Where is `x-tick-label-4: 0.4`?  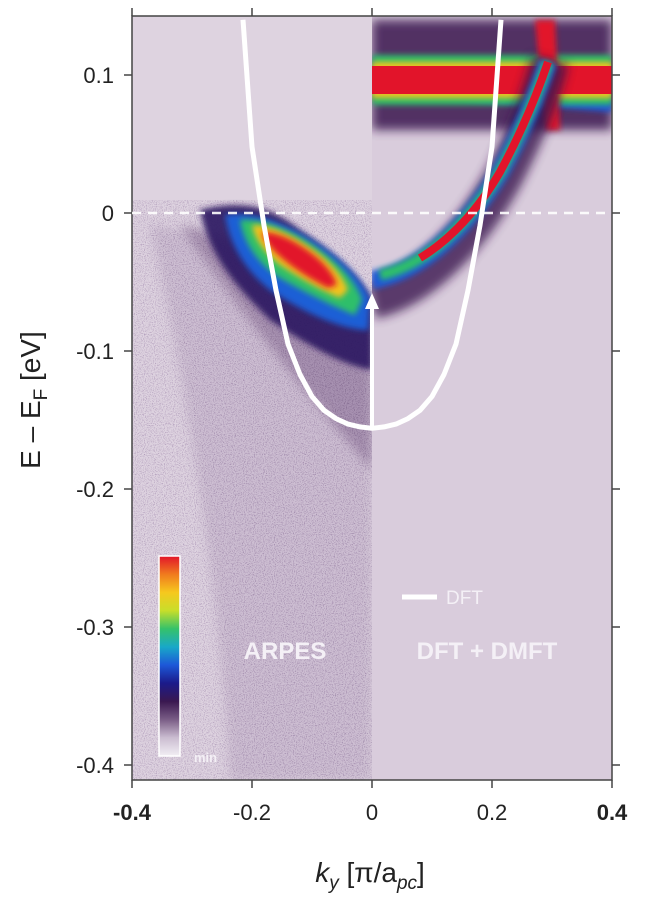
x-tick-label-4: 0.4 is located at coordinates (612, 812).